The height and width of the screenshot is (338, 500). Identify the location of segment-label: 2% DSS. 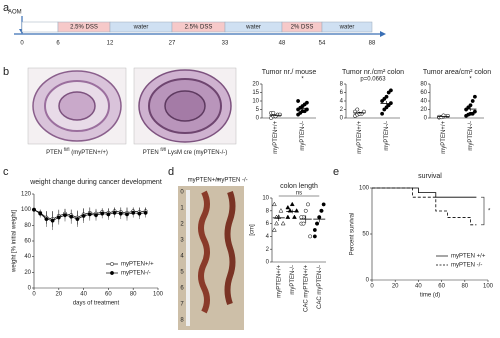
(302, 28).